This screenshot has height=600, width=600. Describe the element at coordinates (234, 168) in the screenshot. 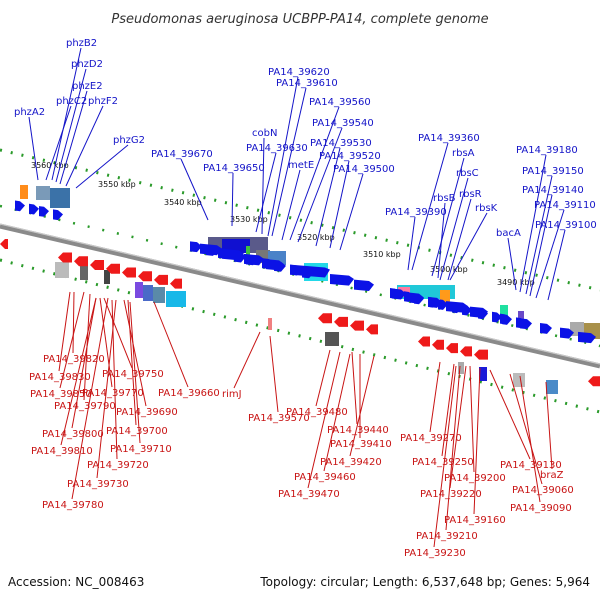

I see `gene-label: PA14_39650` at that location.